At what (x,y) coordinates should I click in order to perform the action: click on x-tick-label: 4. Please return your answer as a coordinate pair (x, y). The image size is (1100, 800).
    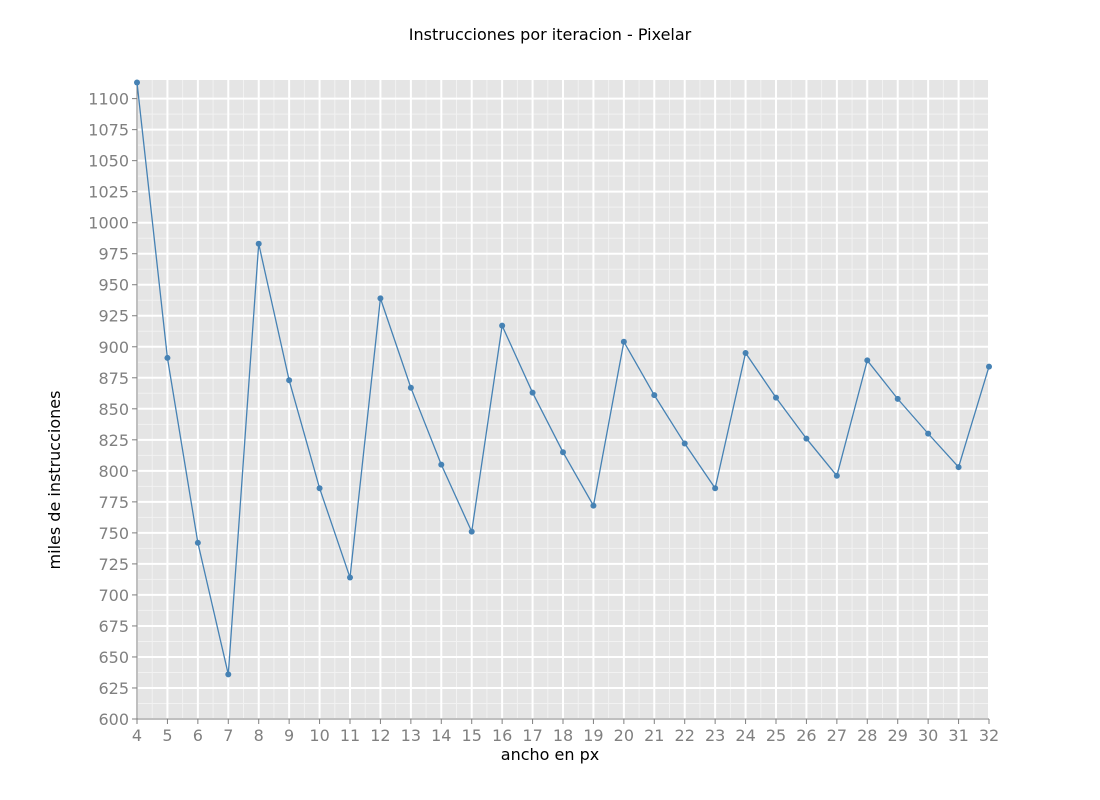
    Looking at the image, I should click on (137, 735).